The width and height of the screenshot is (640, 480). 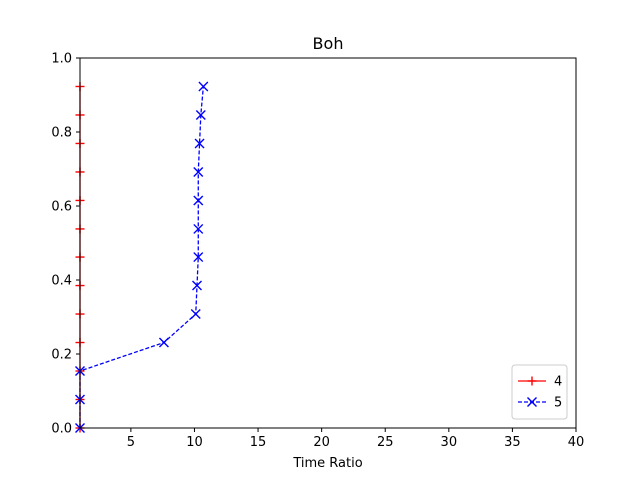 What do you see at coordinates (61, 207) in the screenshot?
I see `y-tick-label: 0.6` at bounding box center [61, 207].